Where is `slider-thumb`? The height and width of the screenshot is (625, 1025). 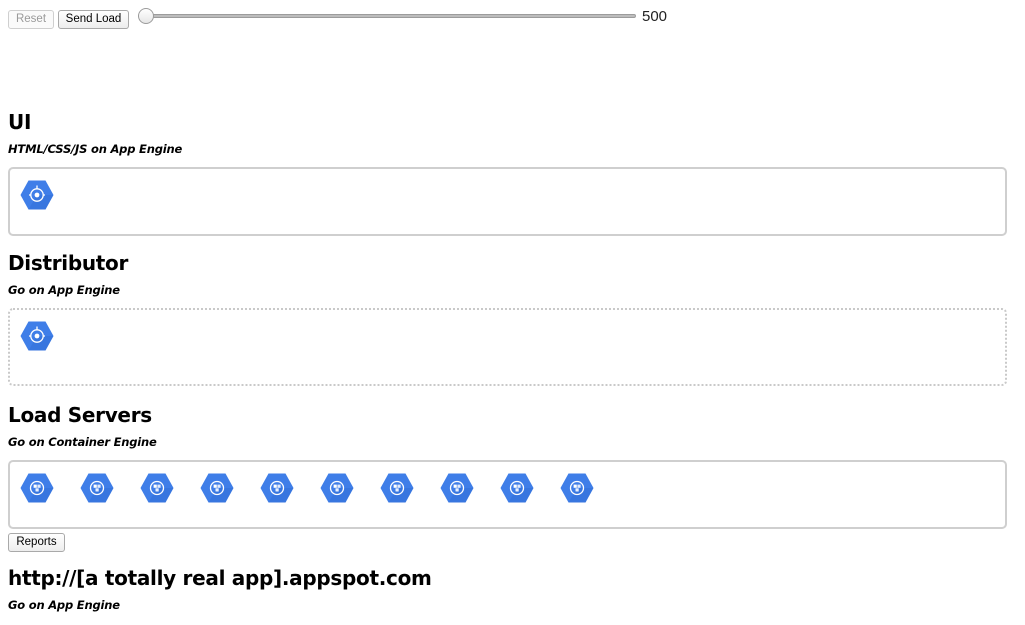 slider-thumb is located at coordinates (146, 16).